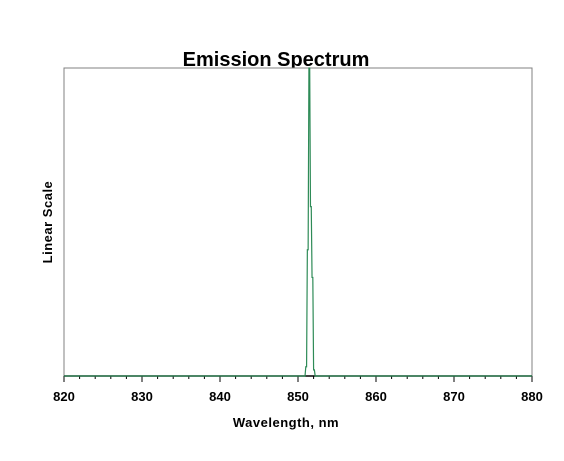 The image size is (564, 461). Describe the element at coordinates (286, 422) in the screenshot. I see `x-axis-label: Wavelength, nm` at that location.